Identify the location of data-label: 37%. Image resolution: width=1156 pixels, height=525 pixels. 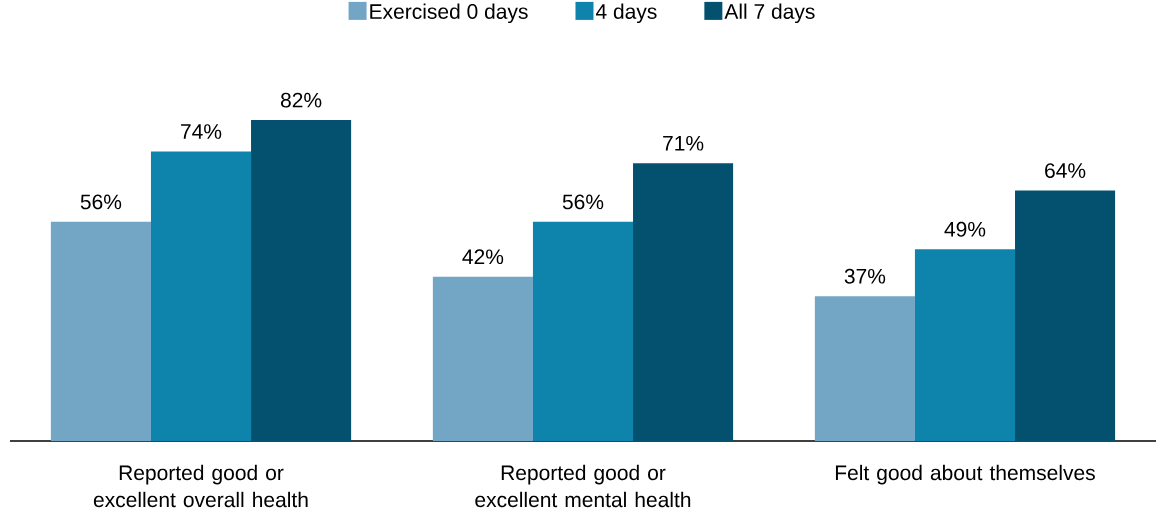
(865, 276).